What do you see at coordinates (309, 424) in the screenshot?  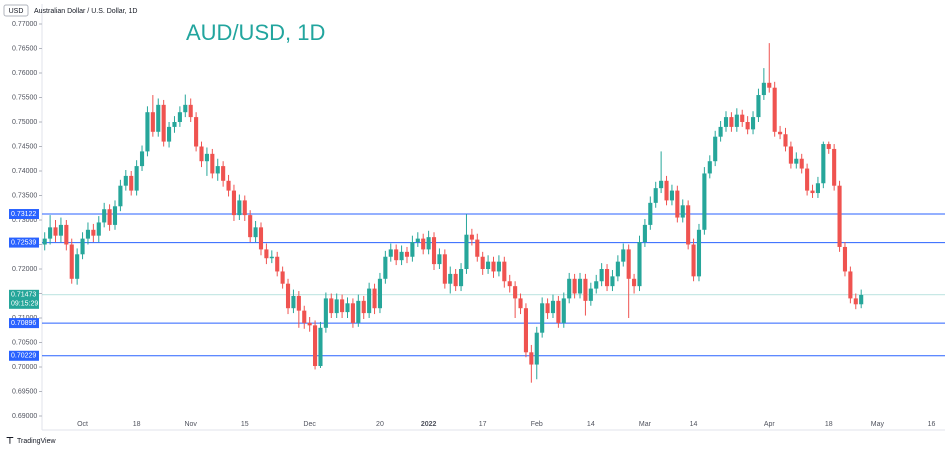 I see `x-tick-label: Dec` at bounding box center [309, 424].